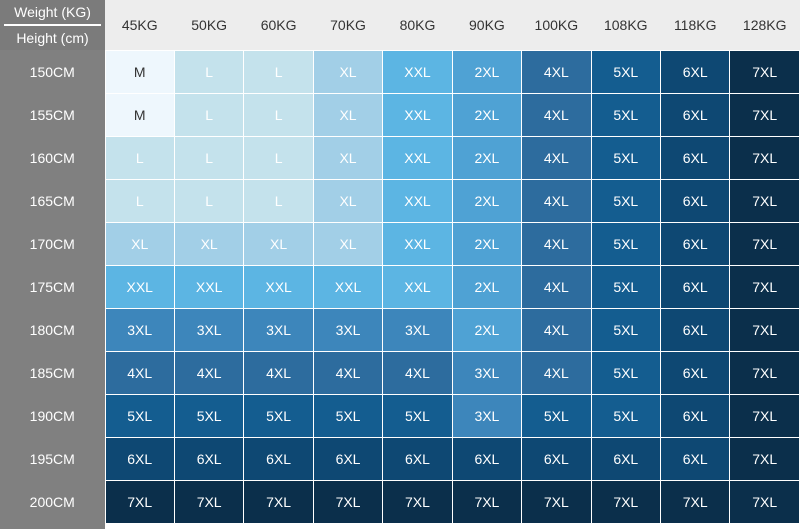 Image resolution: width=800 pixels, height=529 pixels. I want to click on row-header: 185CM, so click(52, 372).